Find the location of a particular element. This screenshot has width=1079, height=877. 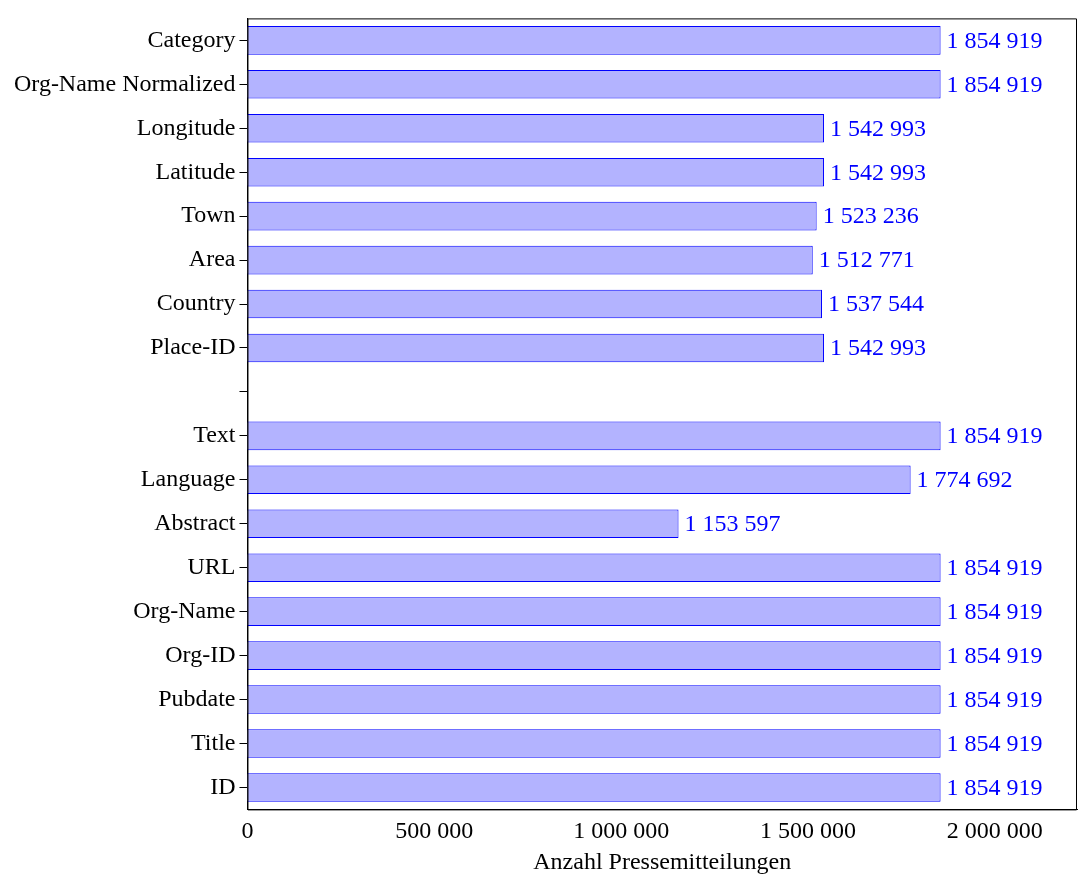

x-tick-label: 1 000 000 is located at coordinates (621, 830).